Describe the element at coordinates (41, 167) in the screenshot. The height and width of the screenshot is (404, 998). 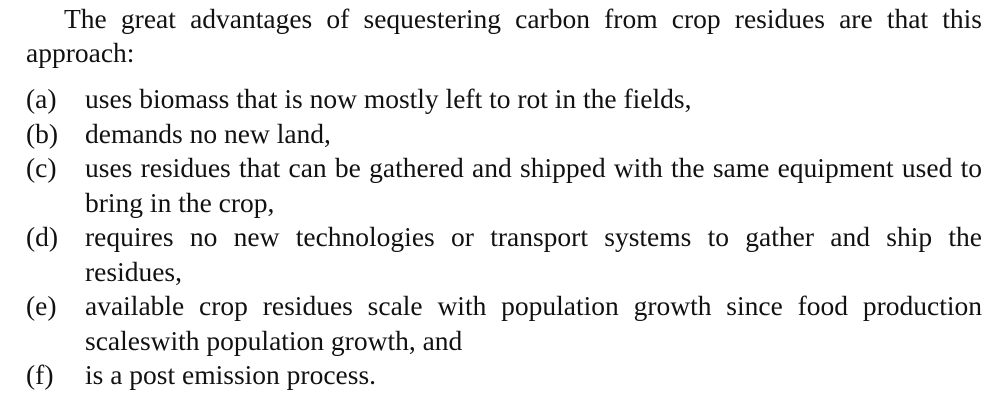
I see `list-marker: (c)` at that location.